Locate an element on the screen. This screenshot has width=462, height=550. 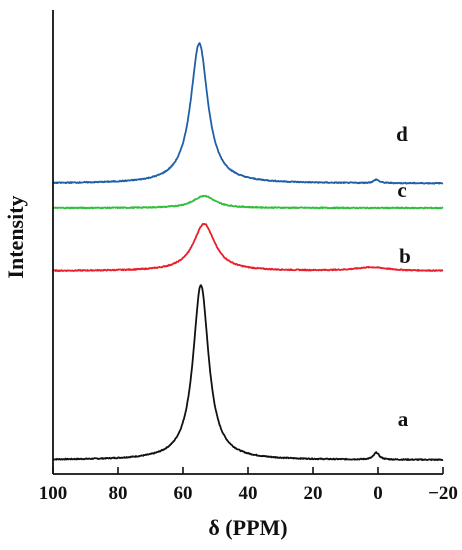
x-tick-label: 40 is located at coordinates (248, 493).